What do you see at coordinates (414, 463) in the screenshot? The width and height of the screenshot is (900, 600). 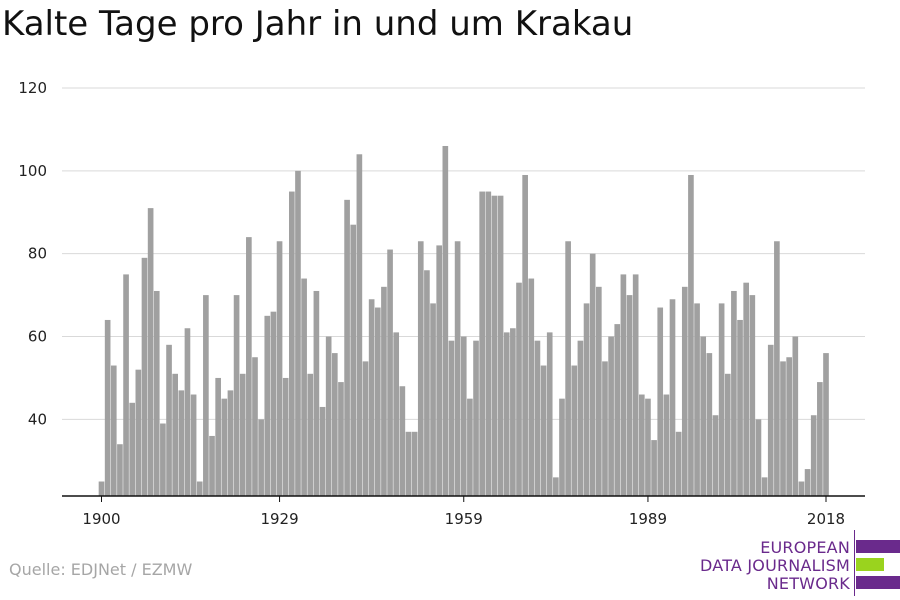 I see `bar-1951` at bounding box center [414, 463].